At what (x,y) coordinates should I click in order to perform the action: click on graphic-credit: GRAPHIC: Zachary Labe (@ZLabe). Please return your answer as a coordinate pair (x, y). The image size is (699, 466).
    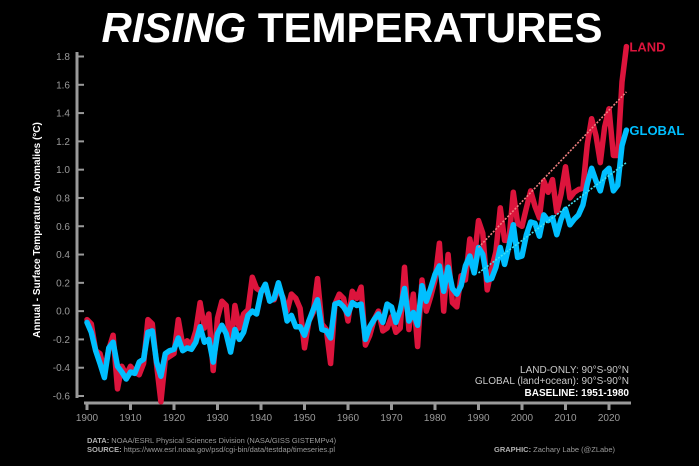
    Looking at the image, I should click on (554, 449).